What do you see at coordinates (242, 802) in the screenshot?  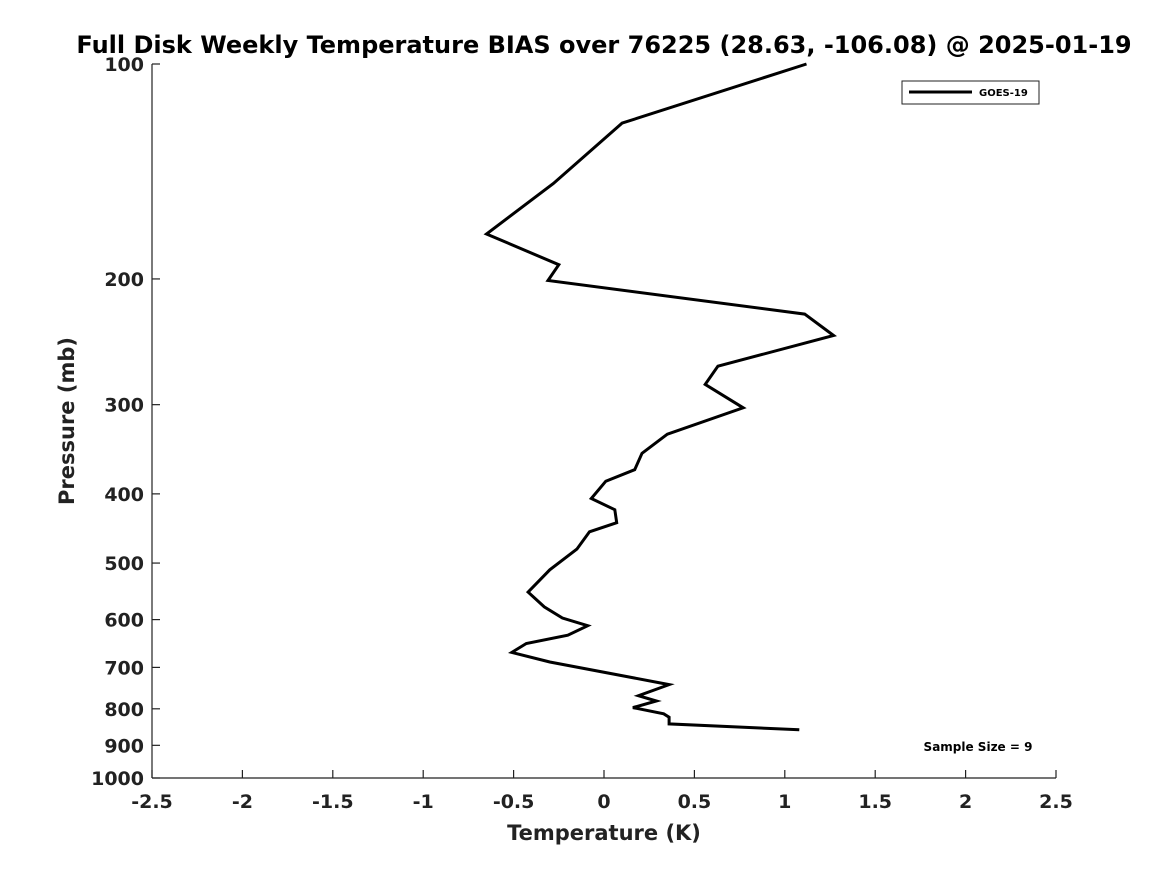 I see `x-tick-label: -2` at bounding box center [242, 802].